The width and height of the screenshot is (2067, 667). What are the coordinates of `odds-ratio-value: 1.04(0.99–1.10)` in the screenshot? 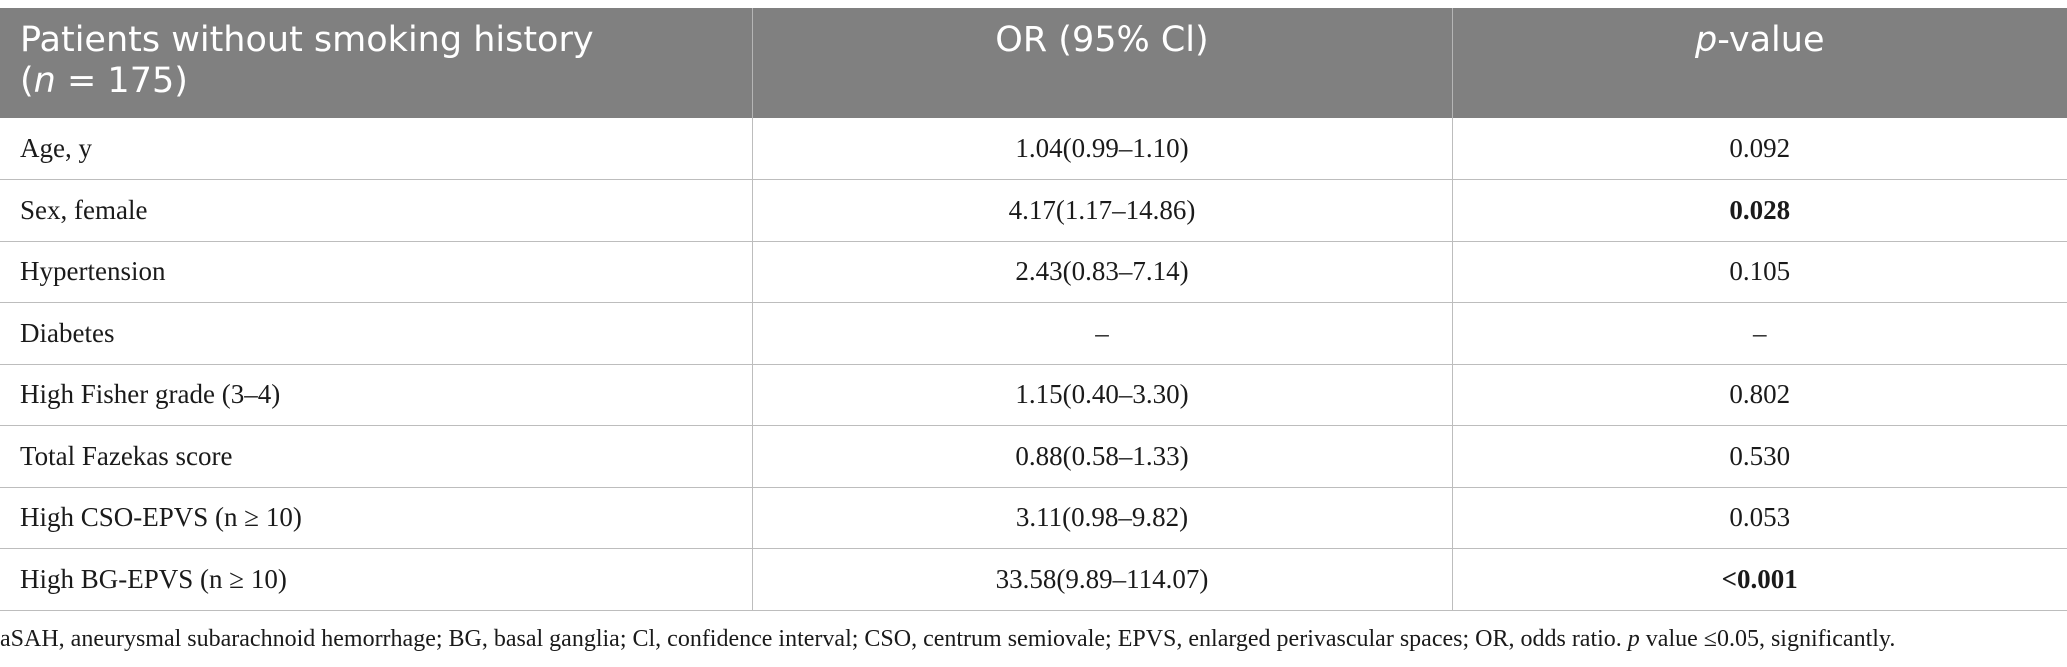 It's located at (1102, 149).